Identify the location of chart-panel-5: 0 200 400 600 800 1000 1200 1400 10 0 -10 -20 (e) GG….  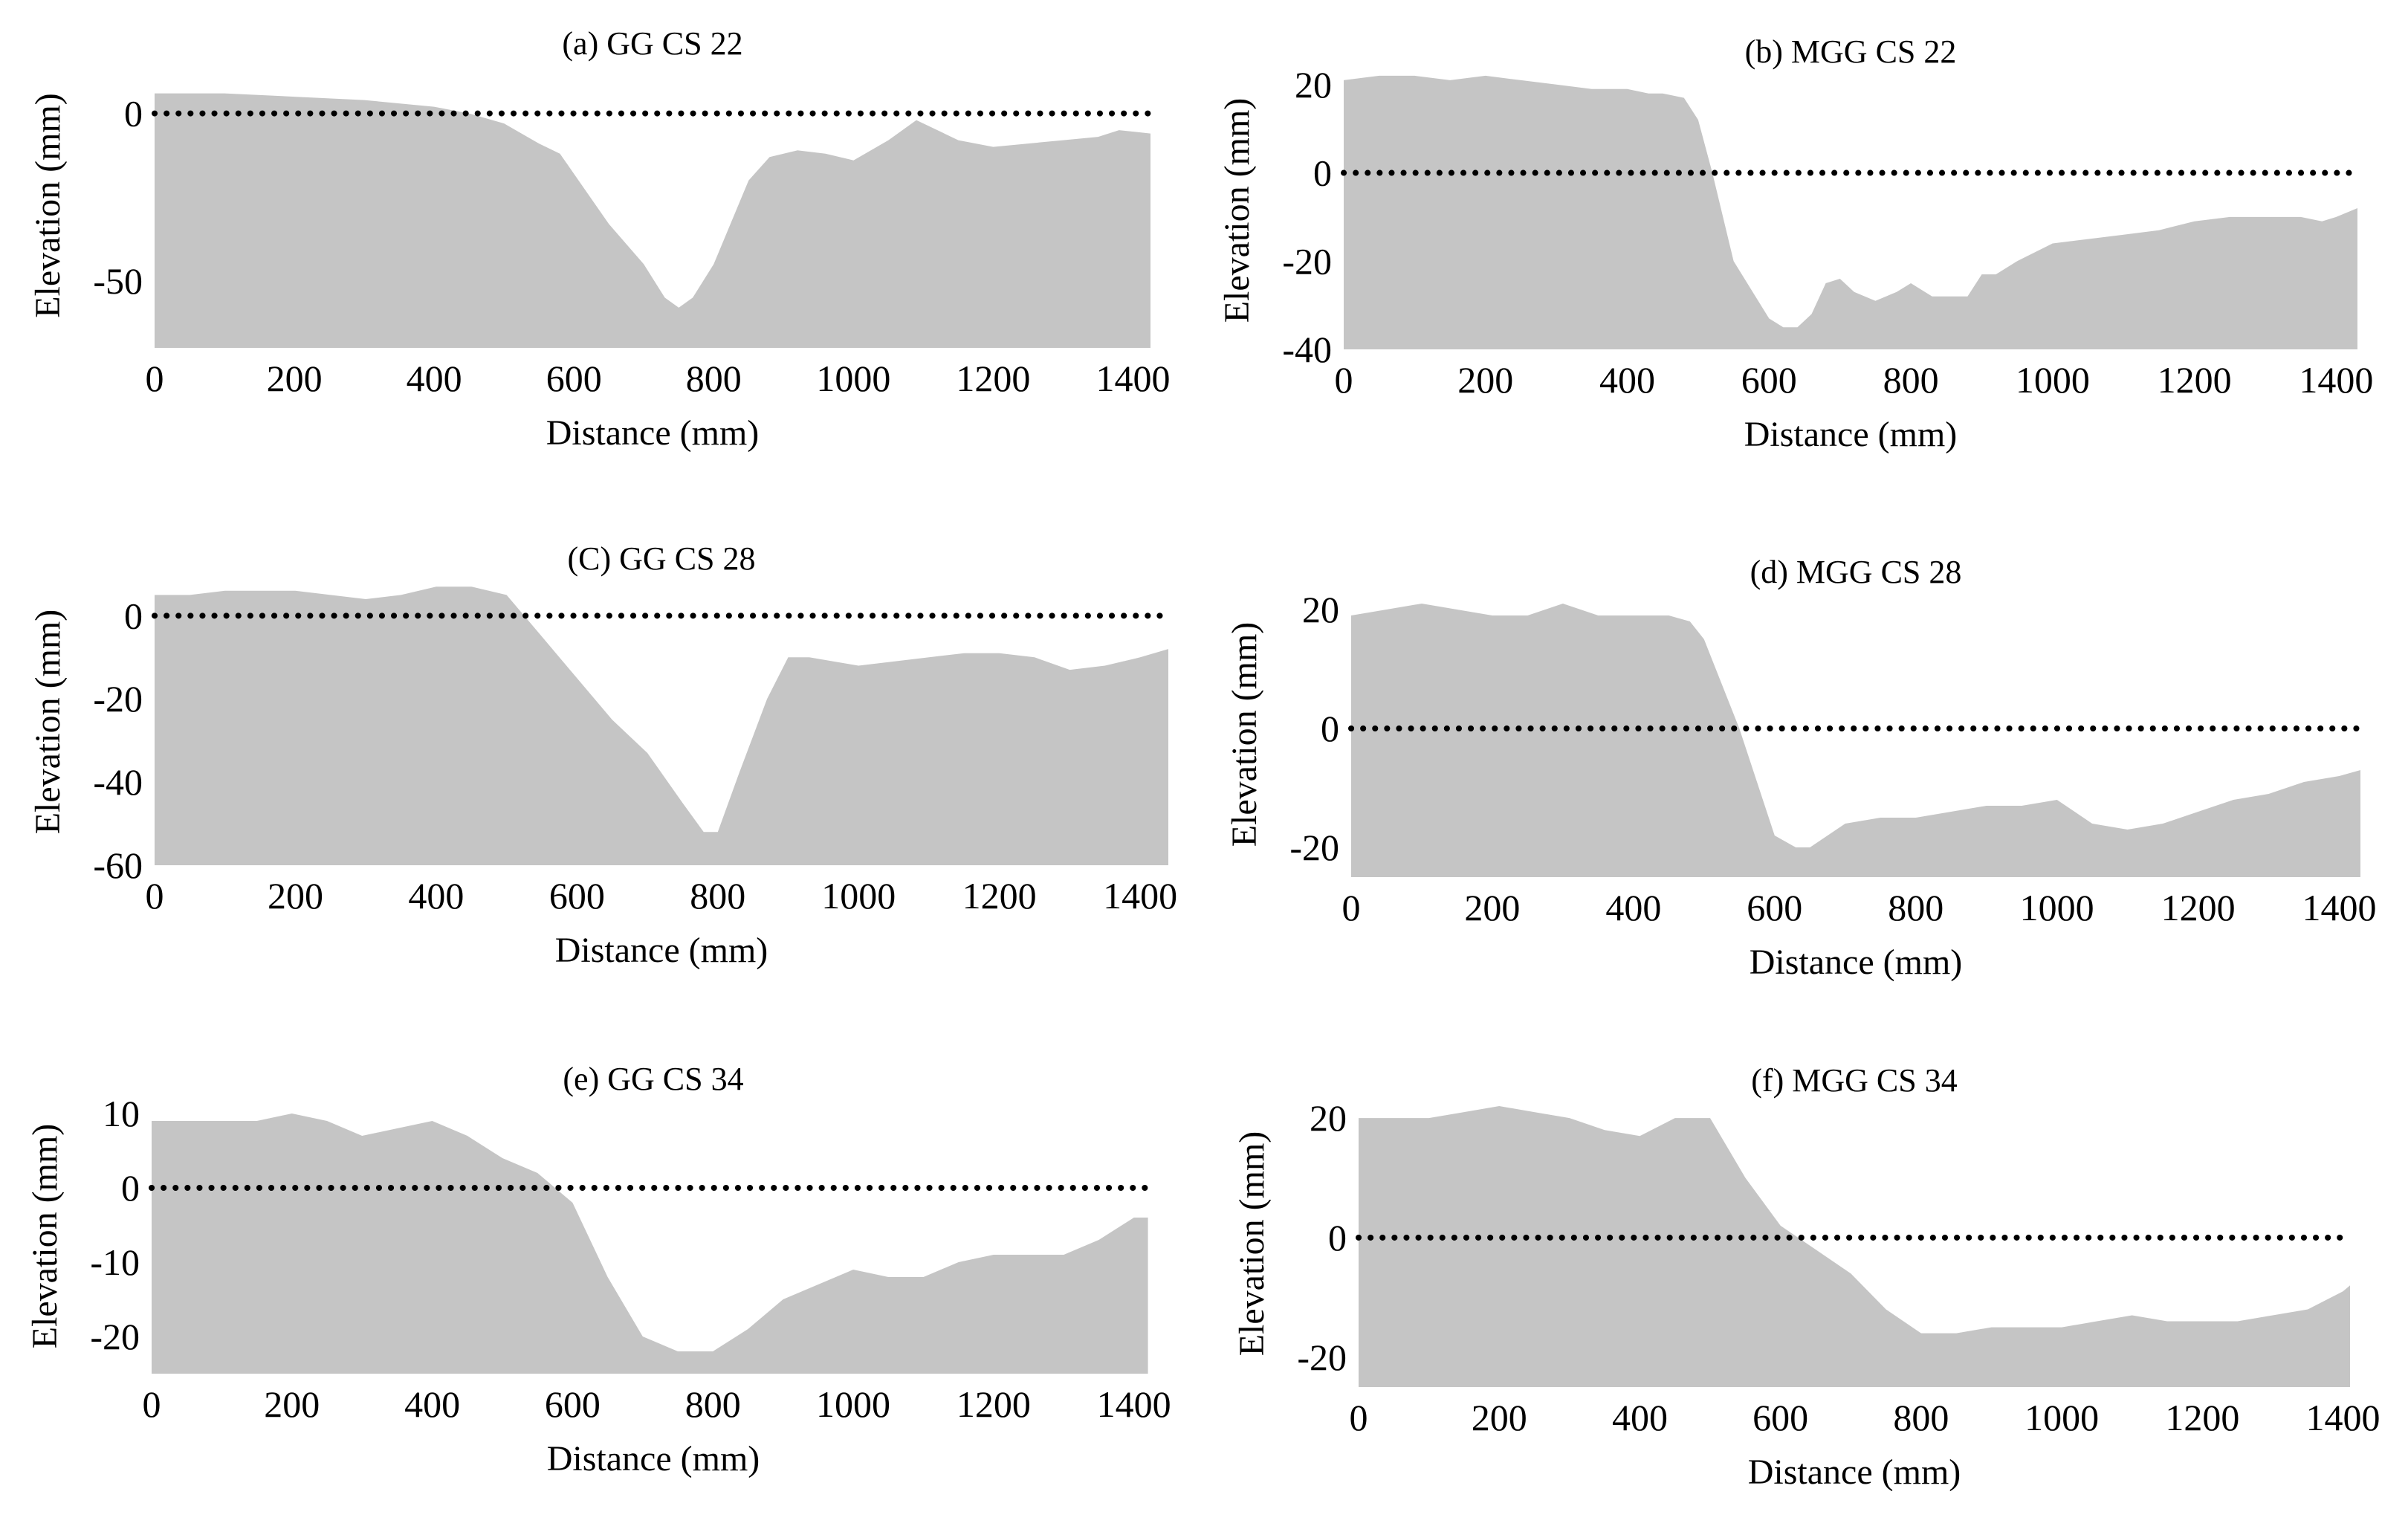
(598, 1269).